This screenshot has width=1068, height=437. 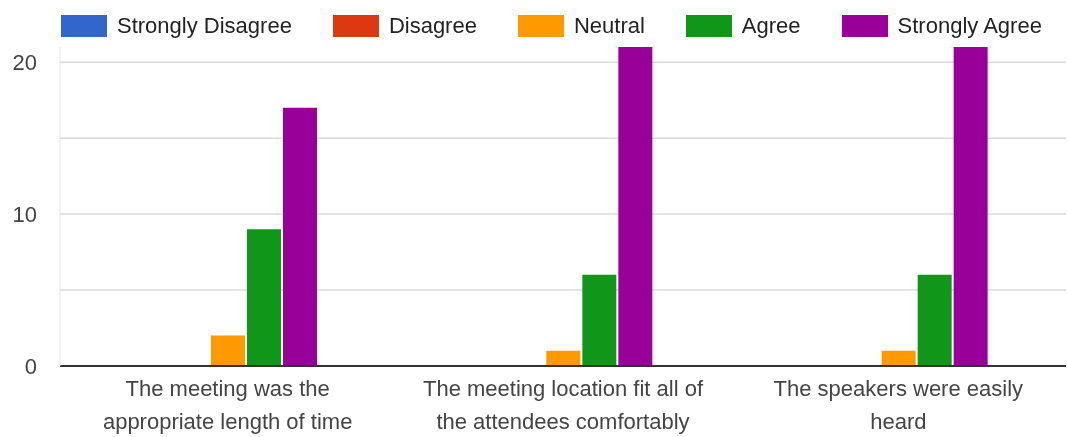 What do you see at coordinates (204, 25) in the screenshot?
I see `legend-label: Strongly Disagree` at bounding box center [204, 25].